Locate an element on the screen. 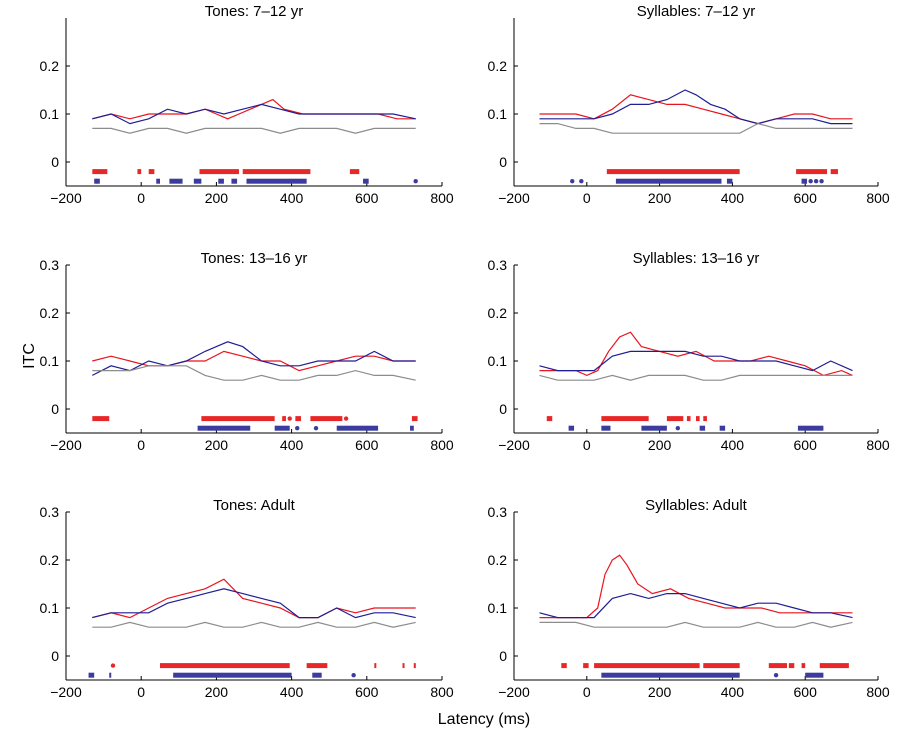 Image resolution: width=906 pixels, height=733 pixels. panel-title: Syllables: 13–16 yr is located at coordinates (696, 258).